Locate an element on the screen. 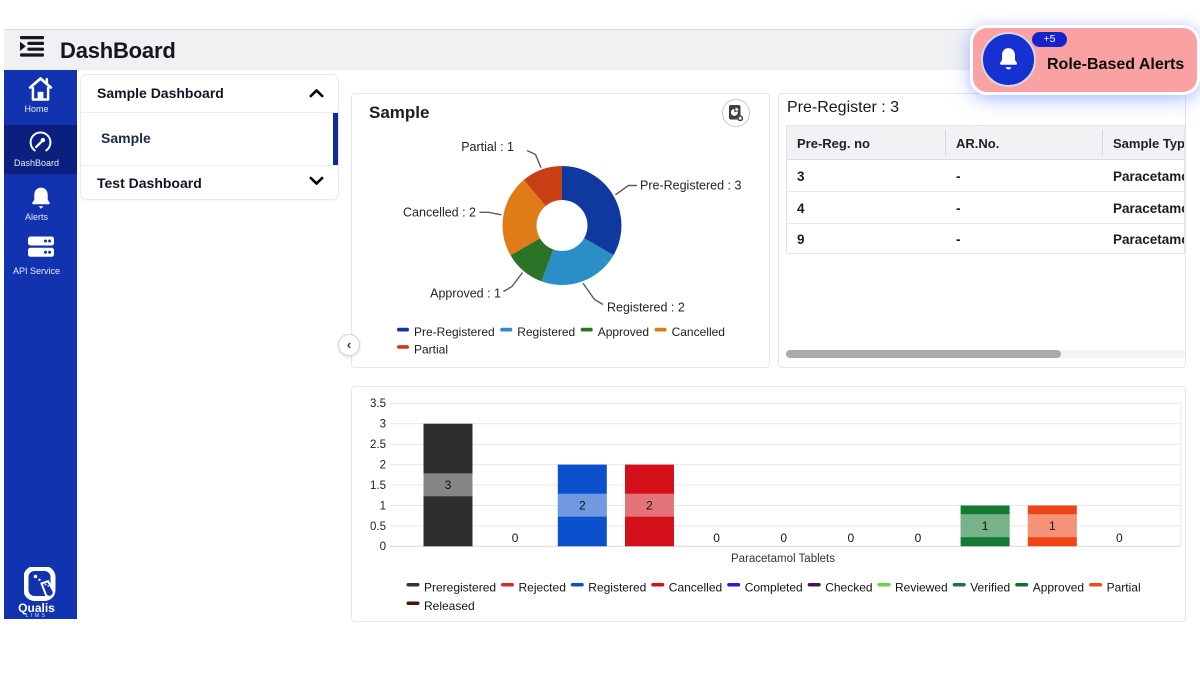 Image resolution: width=1200 pixels, height=683 pixels. svg-text: 3.5 is located at coordinates (378, 404).